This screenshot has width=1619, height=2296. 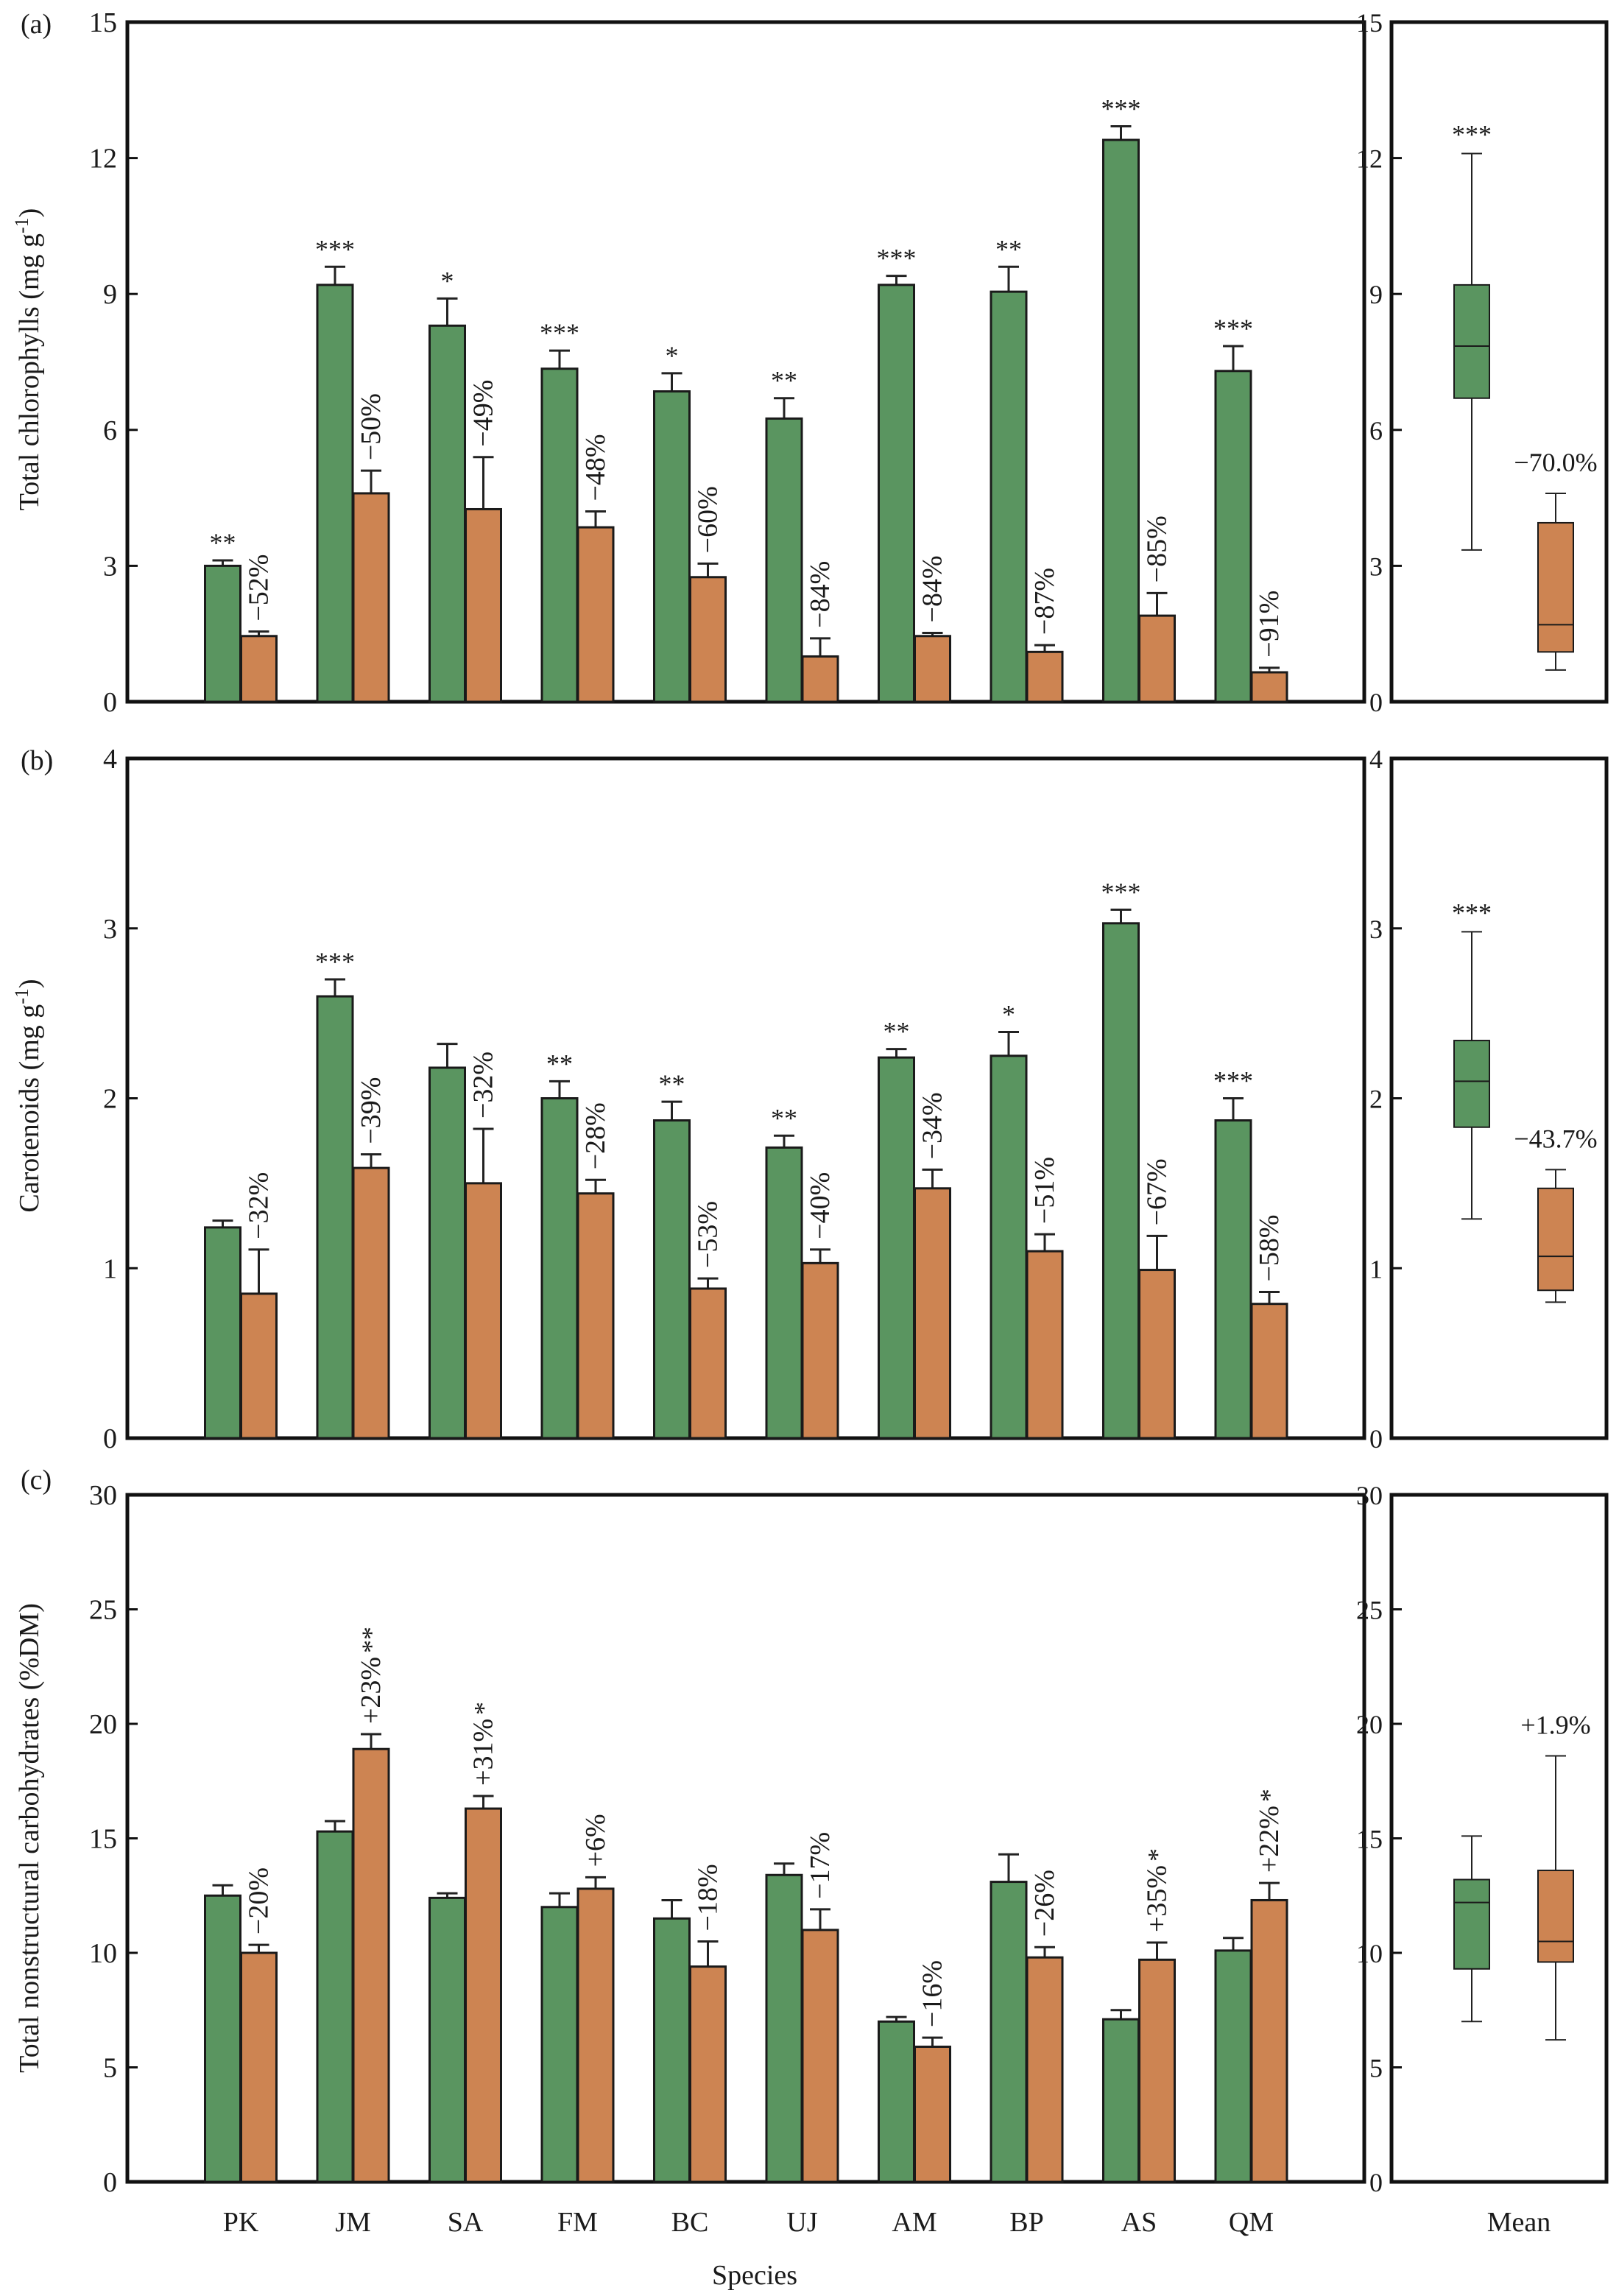 What do you see at coordinates (110, 1439) in the screenshot?
I see `y-tick-label: 0` at bounding box center [110, 1439].